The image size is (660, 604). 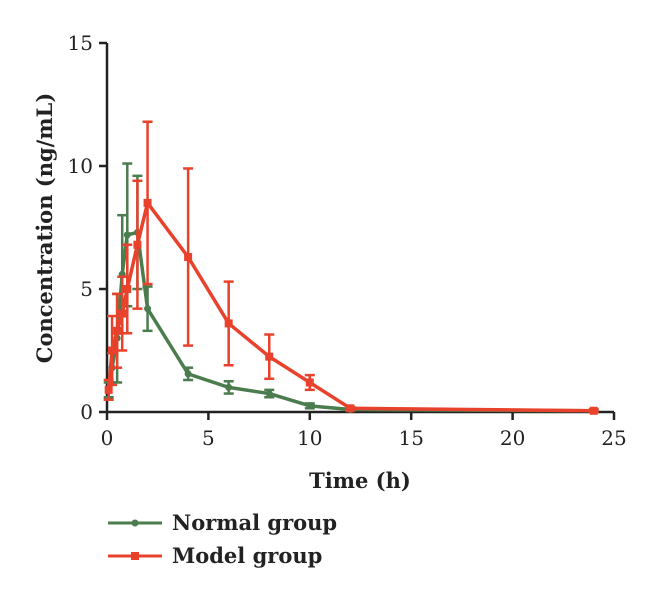 I want to click on y-axis-ticks: 0 5 10 15, so click(x=87, y=227).